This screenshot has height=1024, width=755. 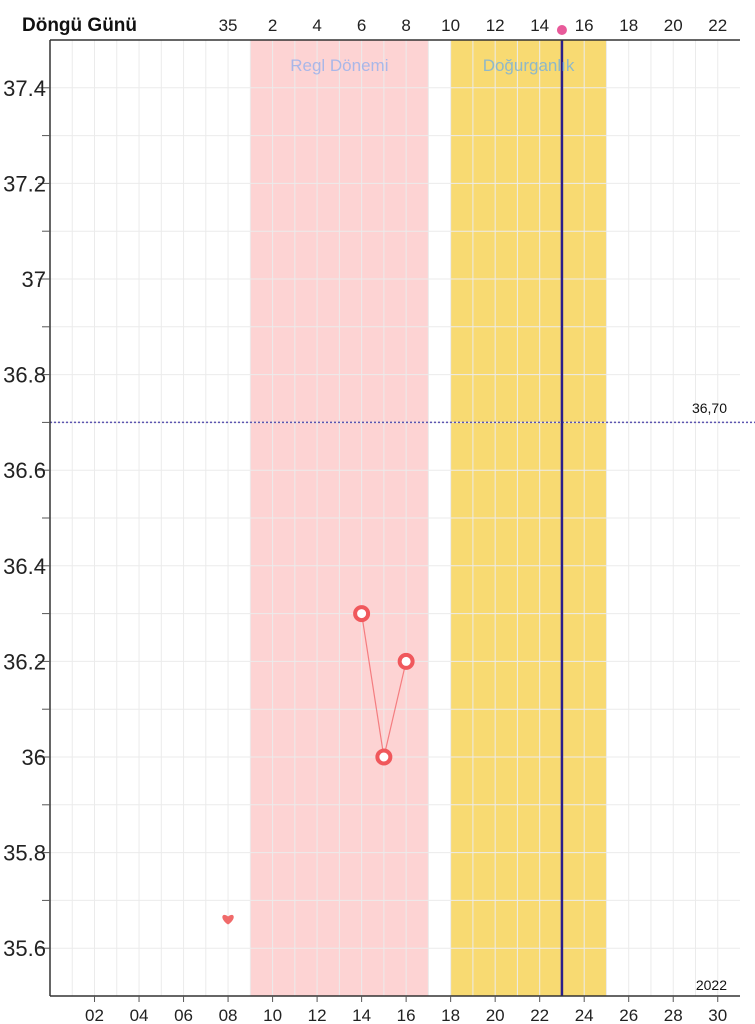 What do you see at coordinates (228, 919) in the screenshot?
I see `heart-icon` at bounding box center [228, 919].